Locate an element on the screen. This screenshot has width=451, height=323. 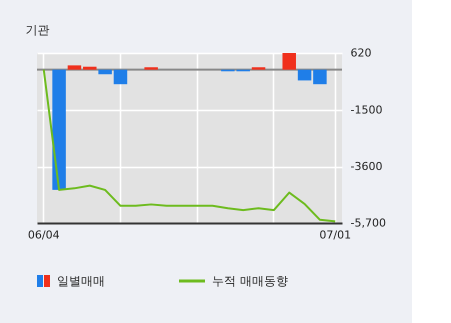
legend-label: 누적 매매동향 is located at coordinates (250, 281).